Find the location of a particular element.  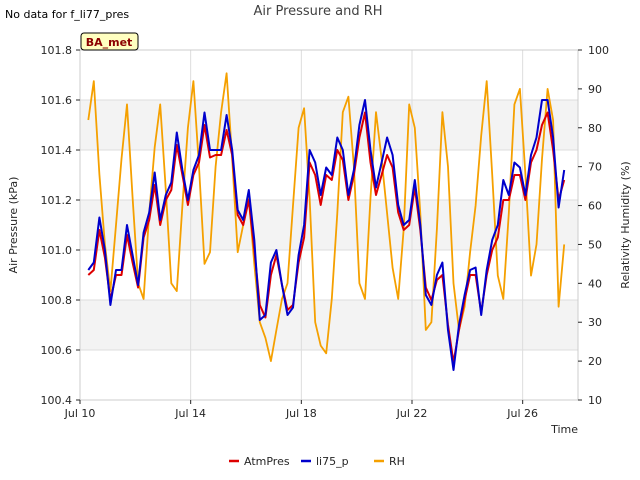

y2-tick-label: 80 is located at coordinates (595, 128).